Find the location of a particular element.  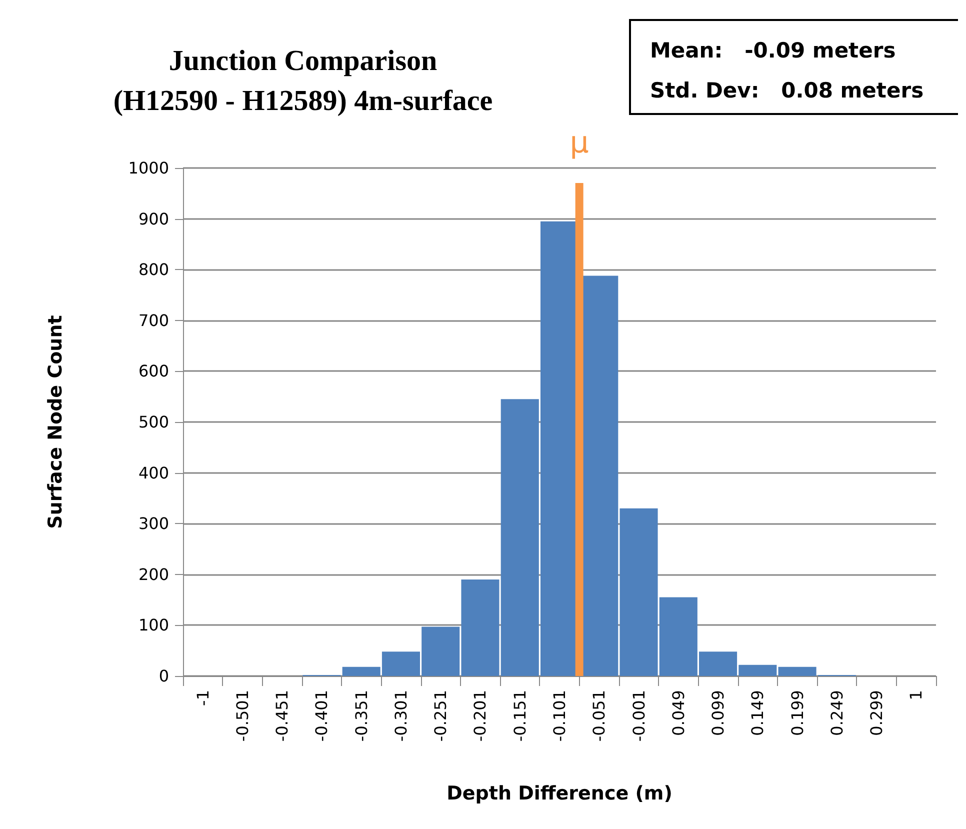

x-tick-label: 1 is located at coordinates (916, 695).